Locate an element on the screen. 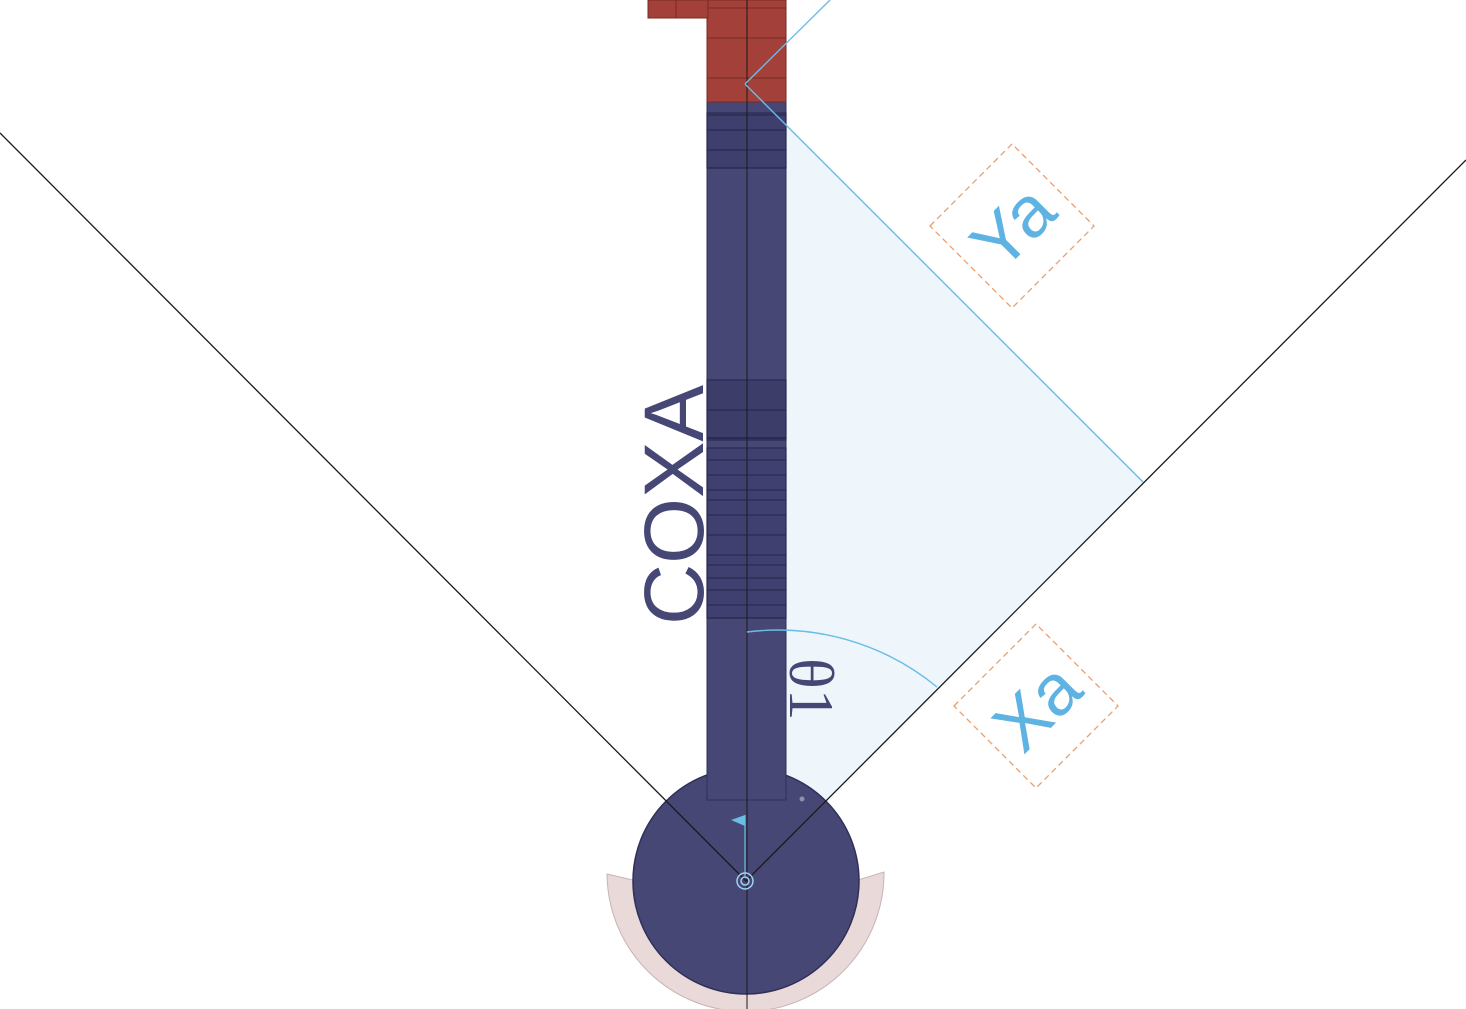 This screenshot has height=1009, width=1466. theta-arc is located at coordinates (842, 658).